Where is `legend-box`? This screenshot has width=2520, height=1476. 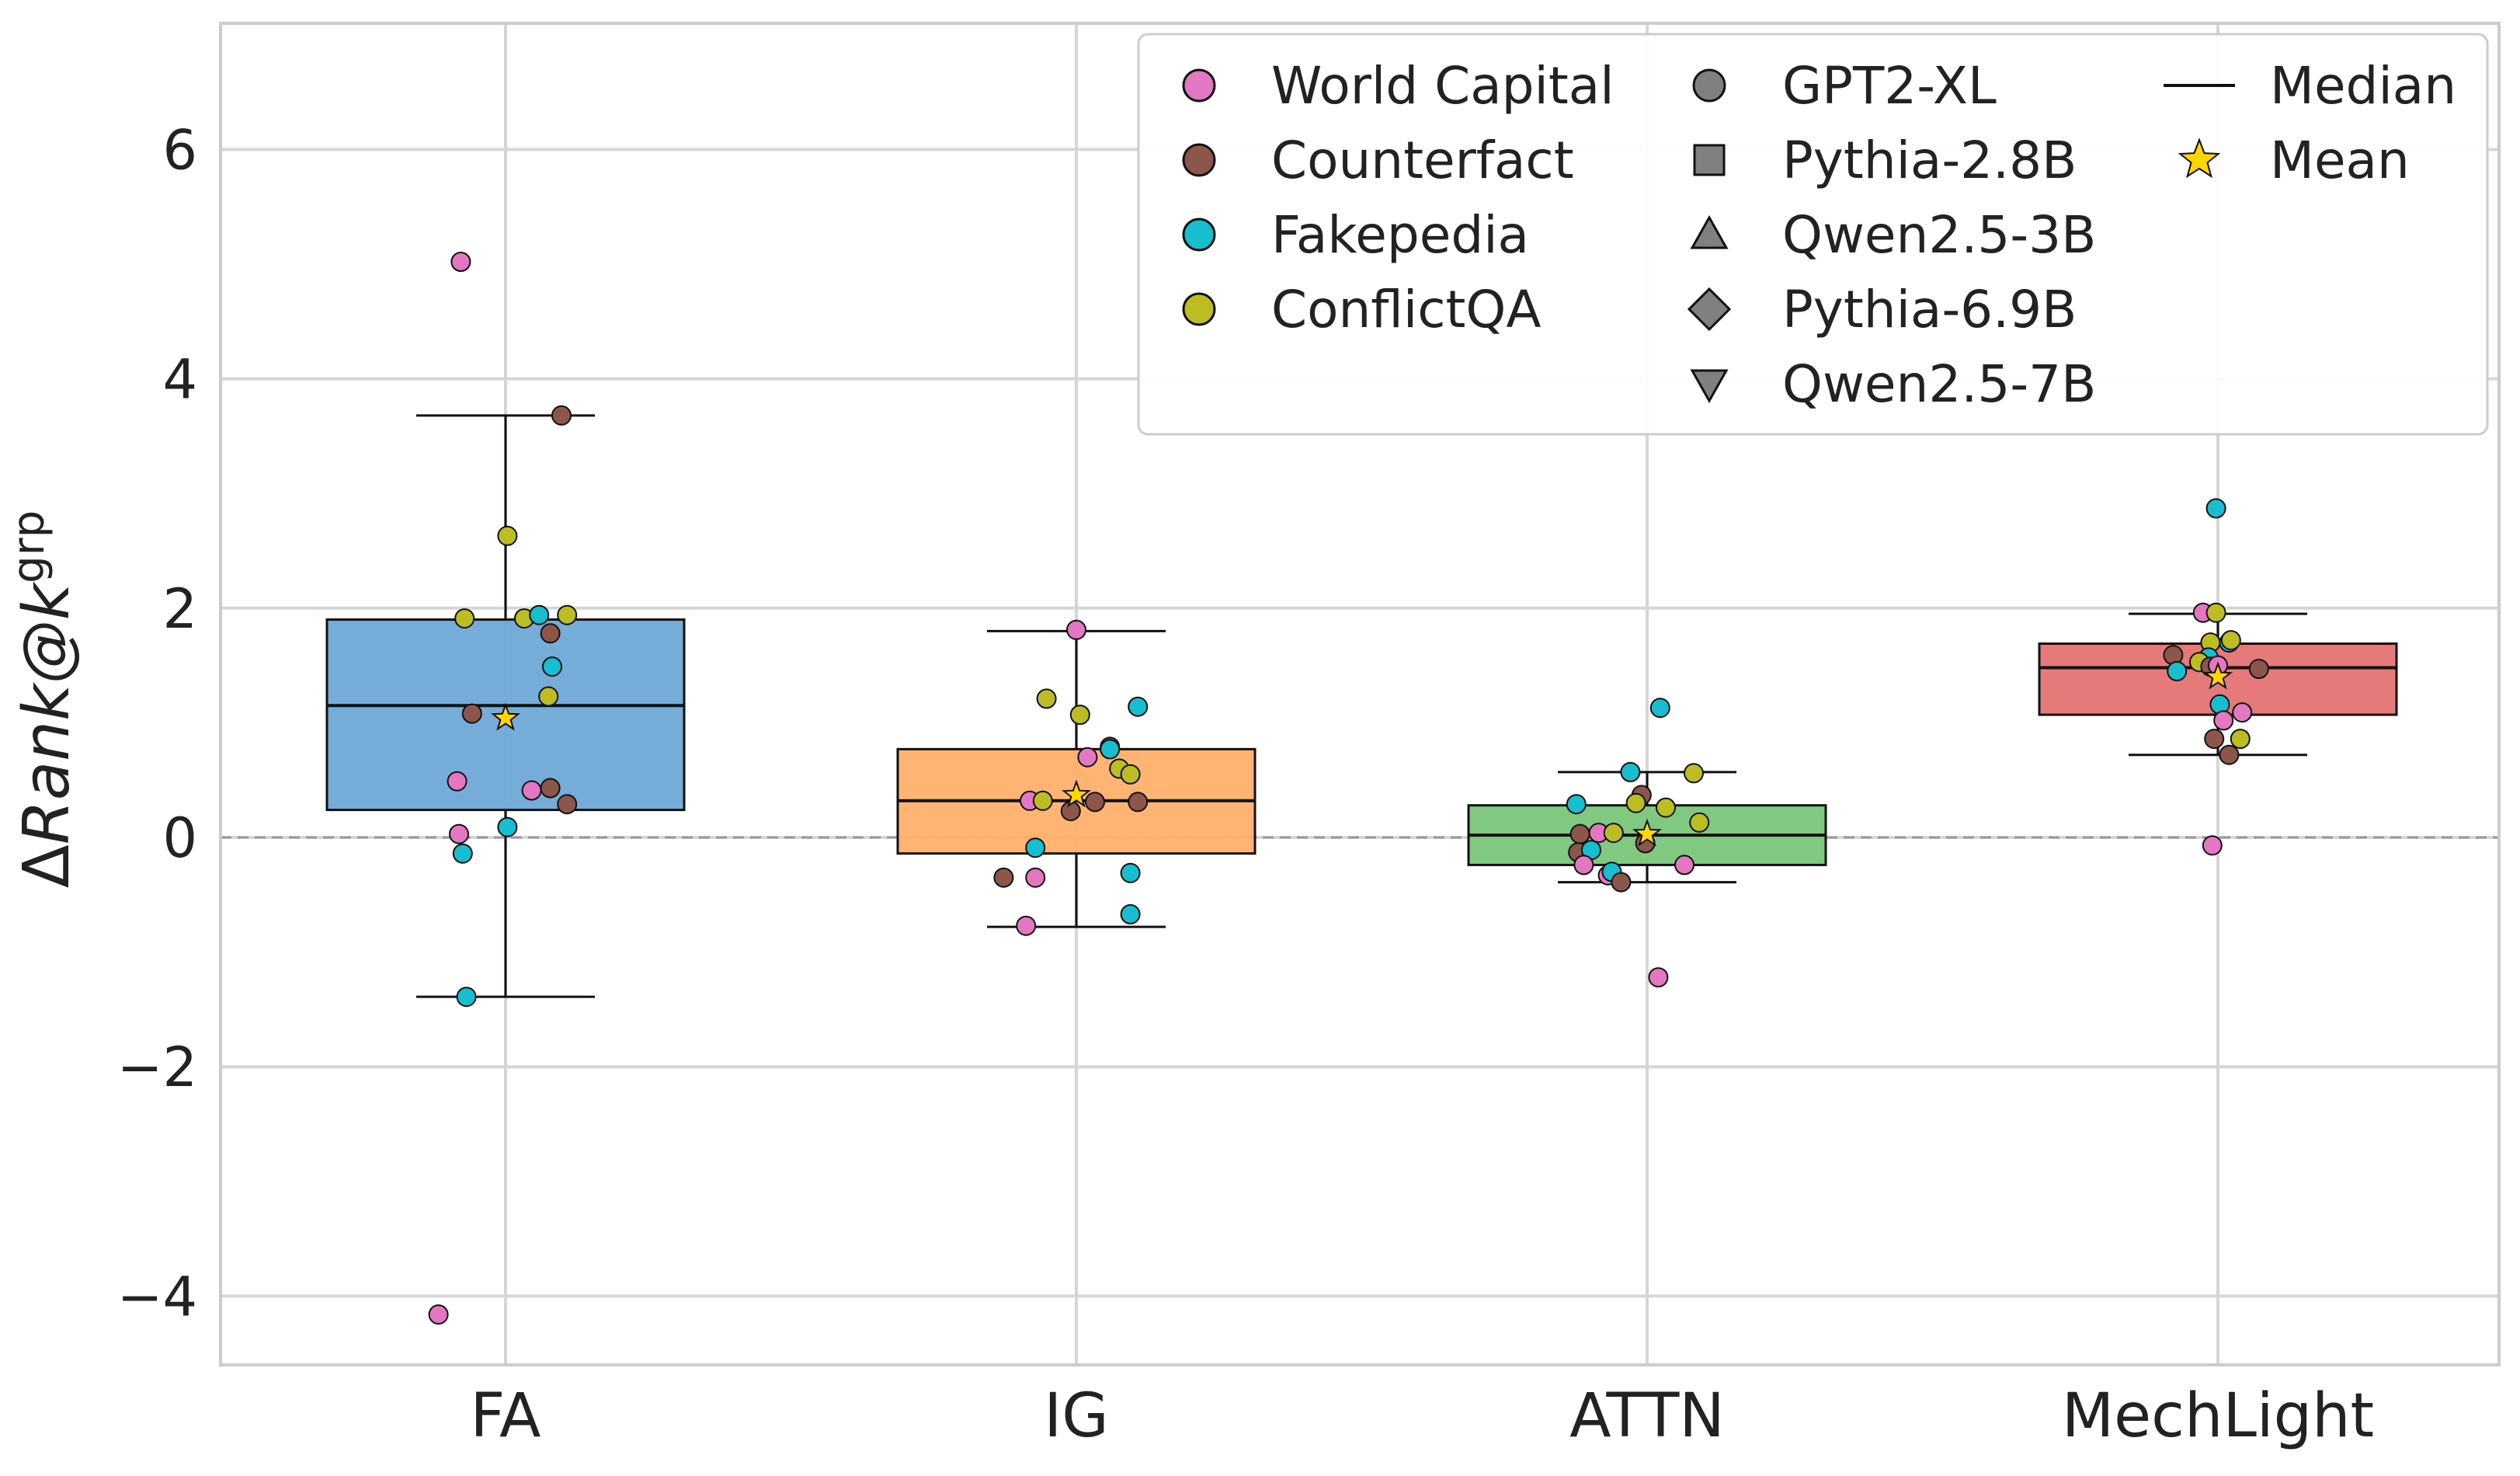 legend-box is located at coordinates (1813, 235).